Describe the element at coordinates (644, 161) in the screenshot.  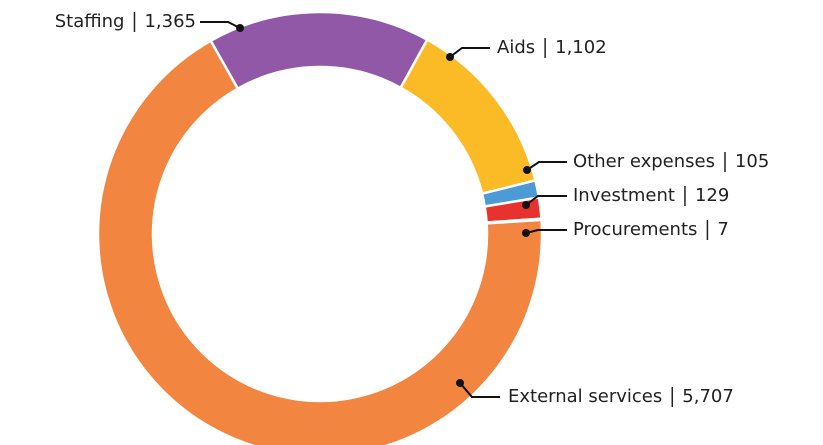
I see `label-name: Other expenses` at that location.